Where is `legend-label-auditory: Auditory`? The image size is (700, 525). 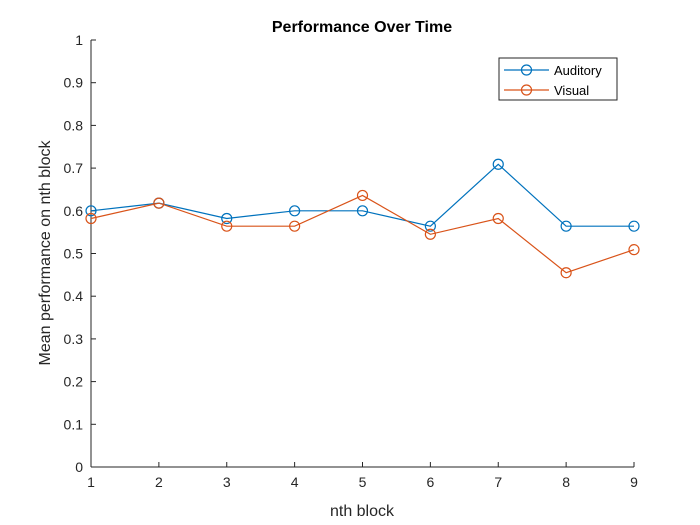 legend-label-auditory: Auditory is located at coordinates (578, 70).